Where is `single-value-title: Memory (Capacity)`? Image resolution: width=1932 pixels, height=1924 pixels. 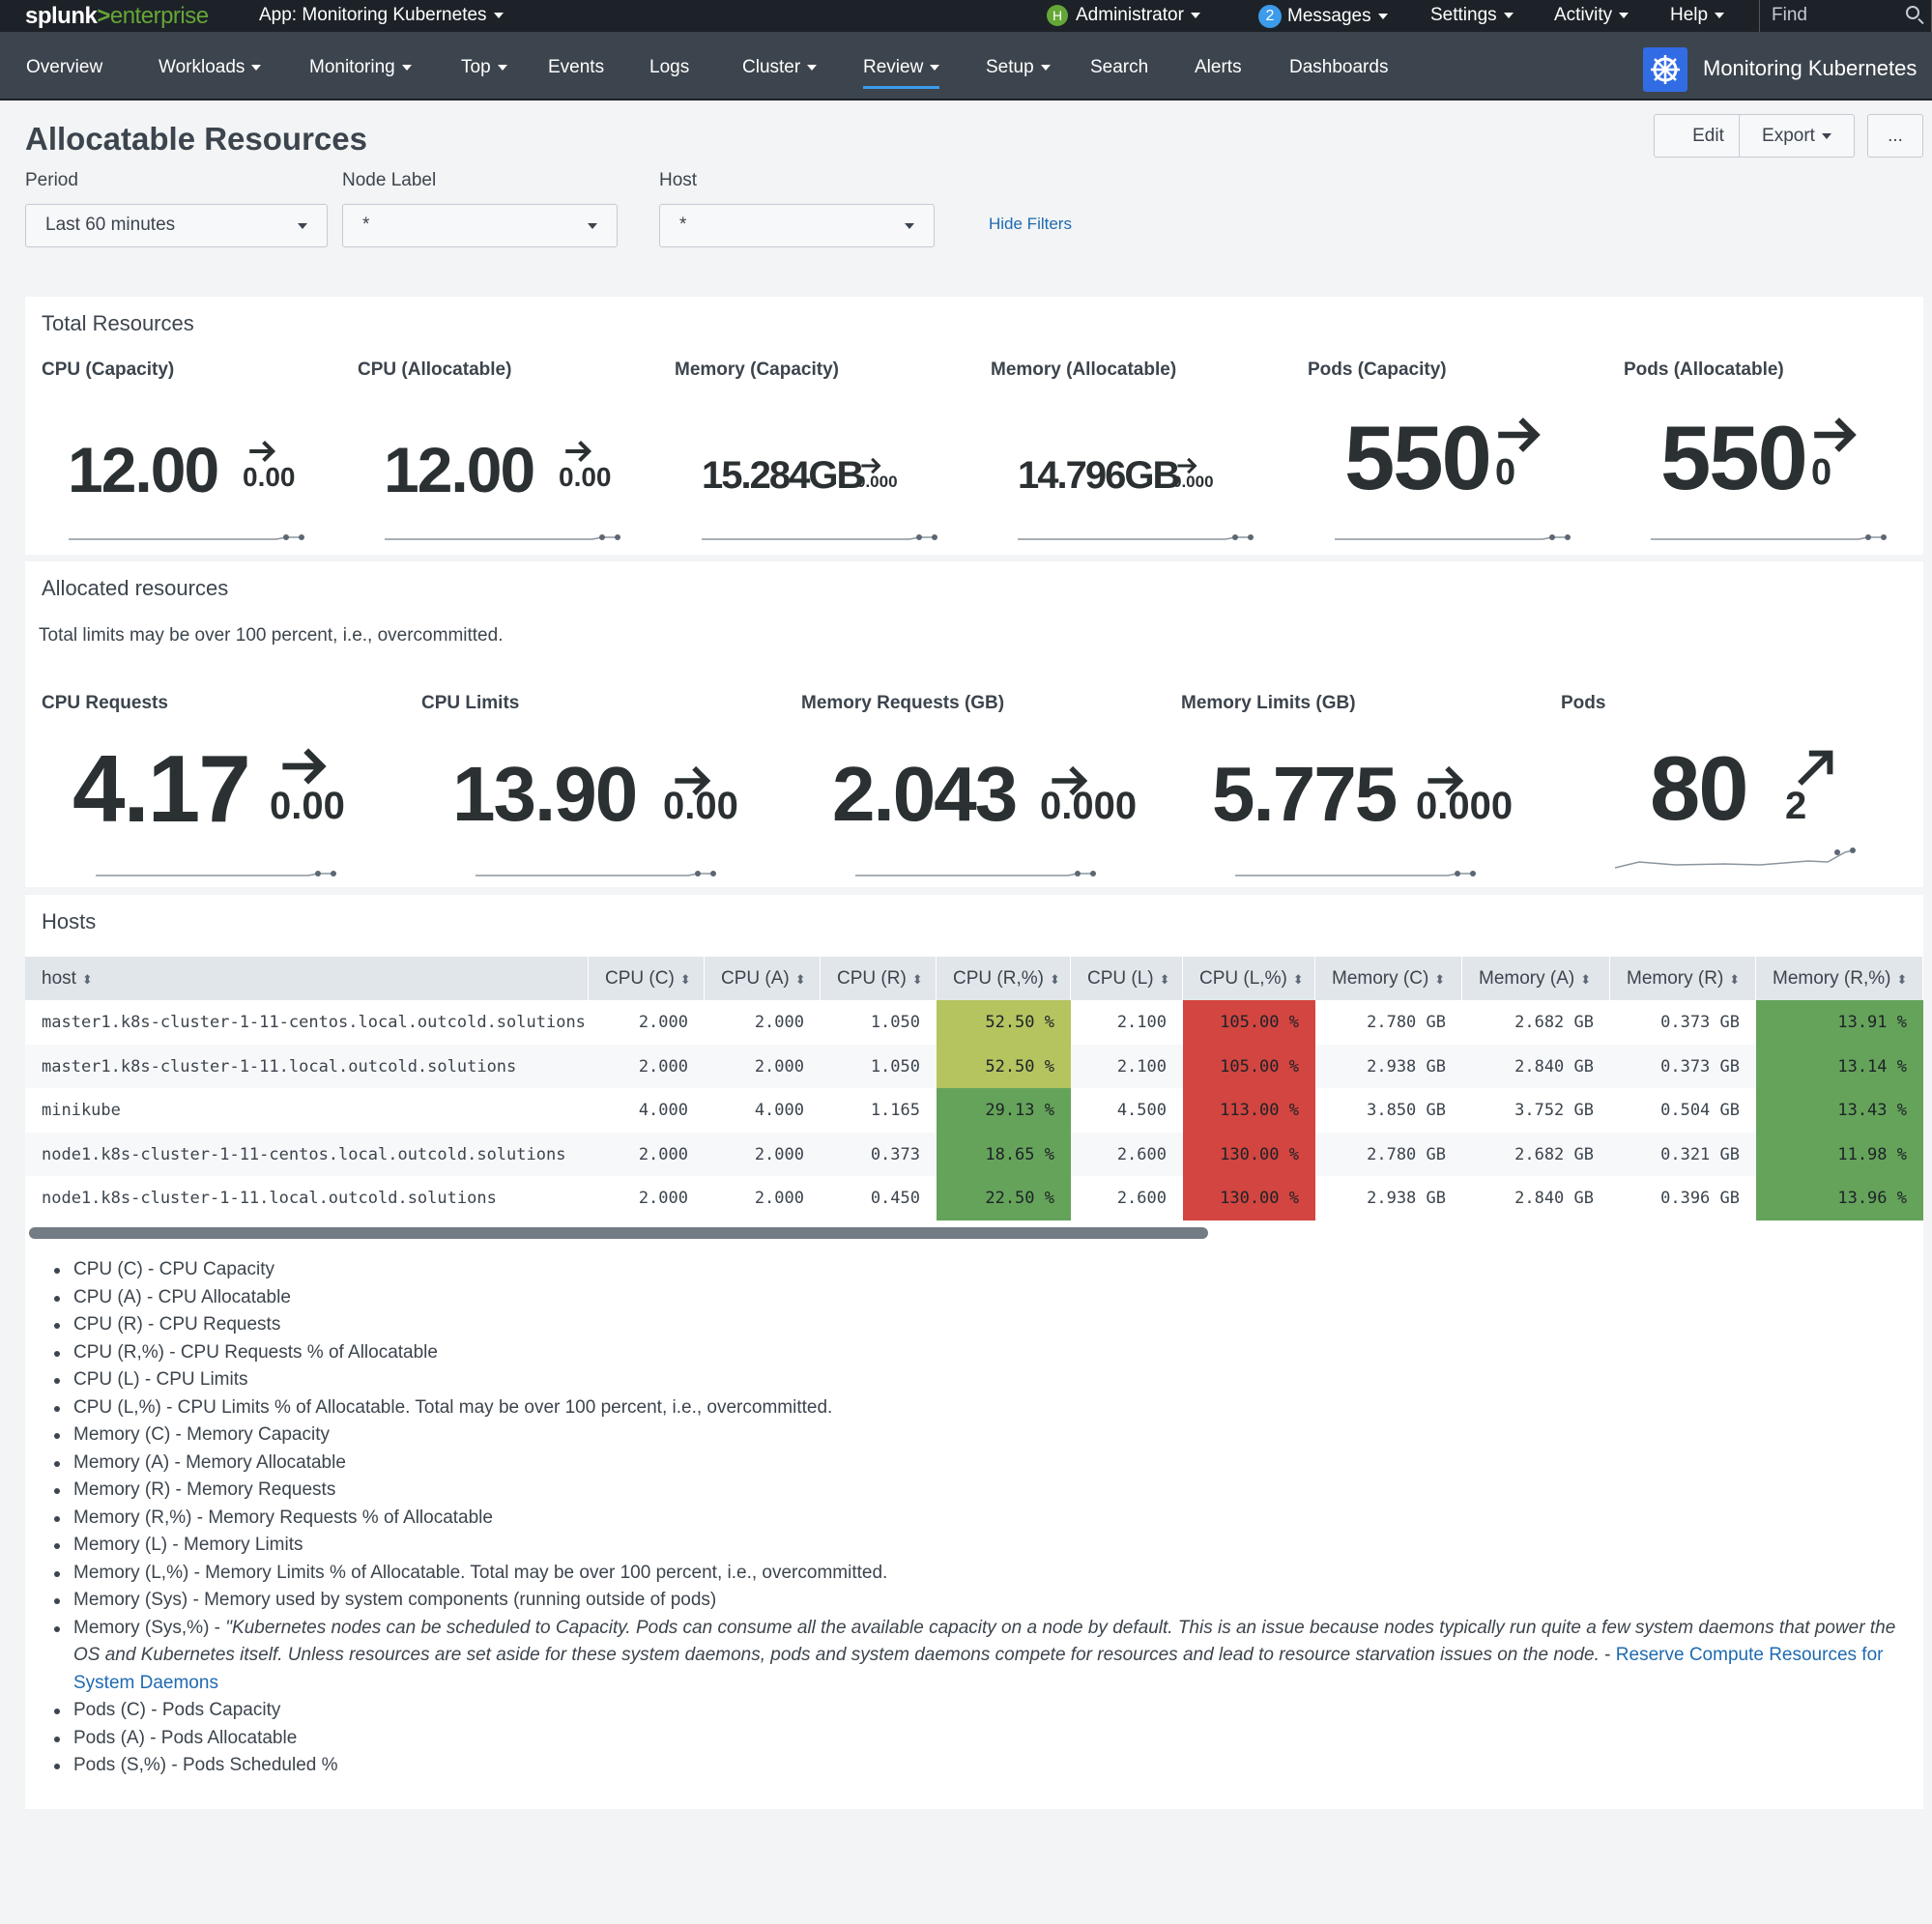 single-value-title: Memory (Capacity) is located at coordinates (757, 369).